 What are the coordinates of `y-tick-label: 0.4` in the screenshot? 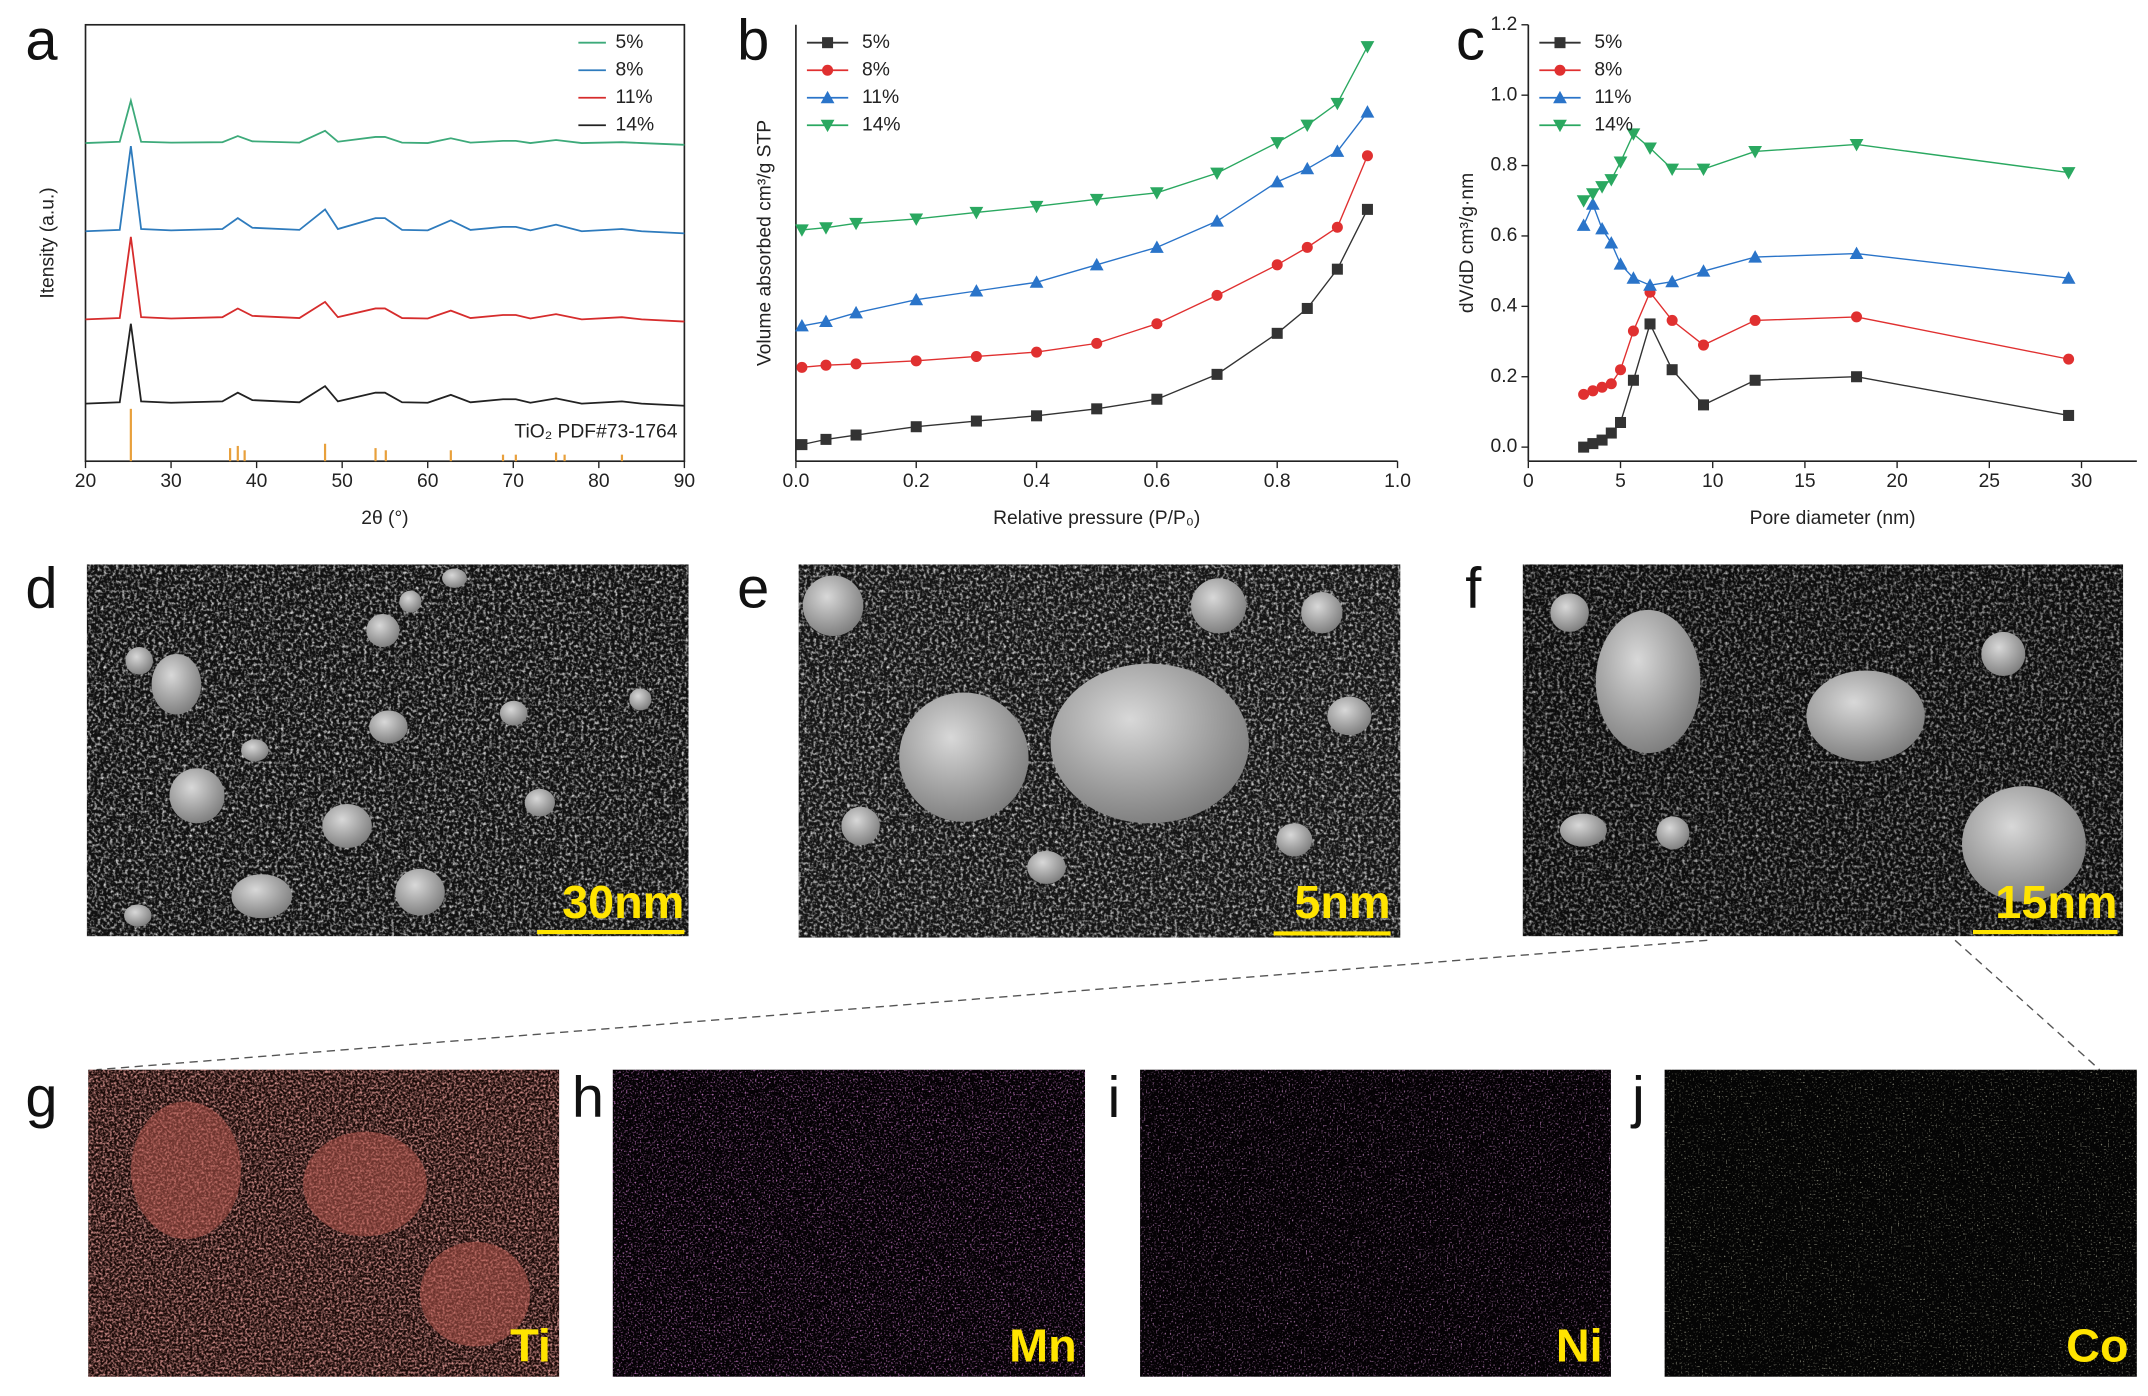 It's located at (1504, 305).